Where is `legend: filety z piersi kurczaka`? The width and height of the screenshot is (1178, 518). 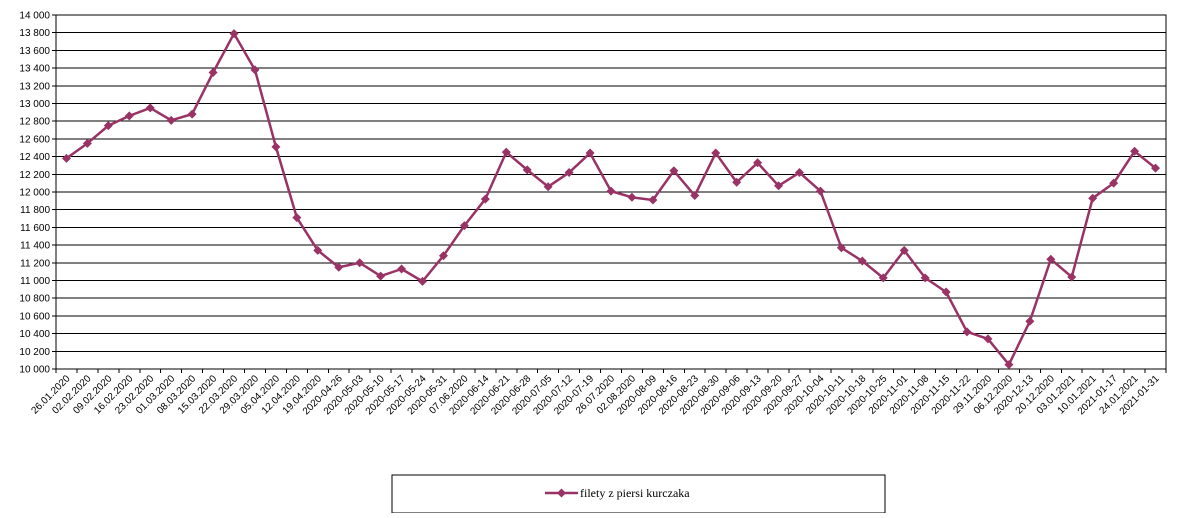
legend: filety z piersi kurczaka is located at coordinates (638, 494).